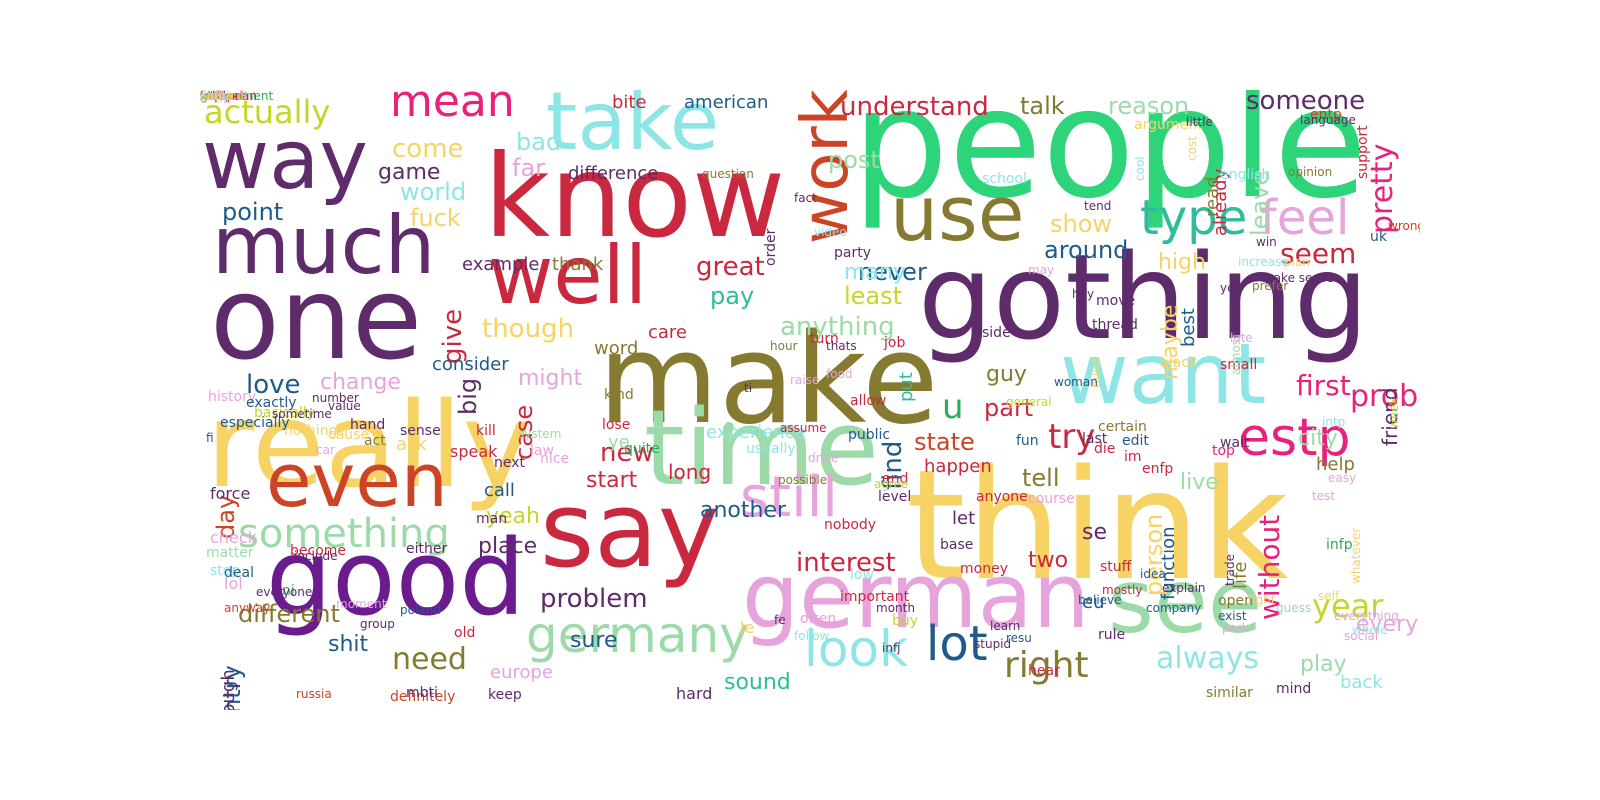 This screenshot has height=800, width=1600. I want to click on cloud-word: care, so click(668, 332).